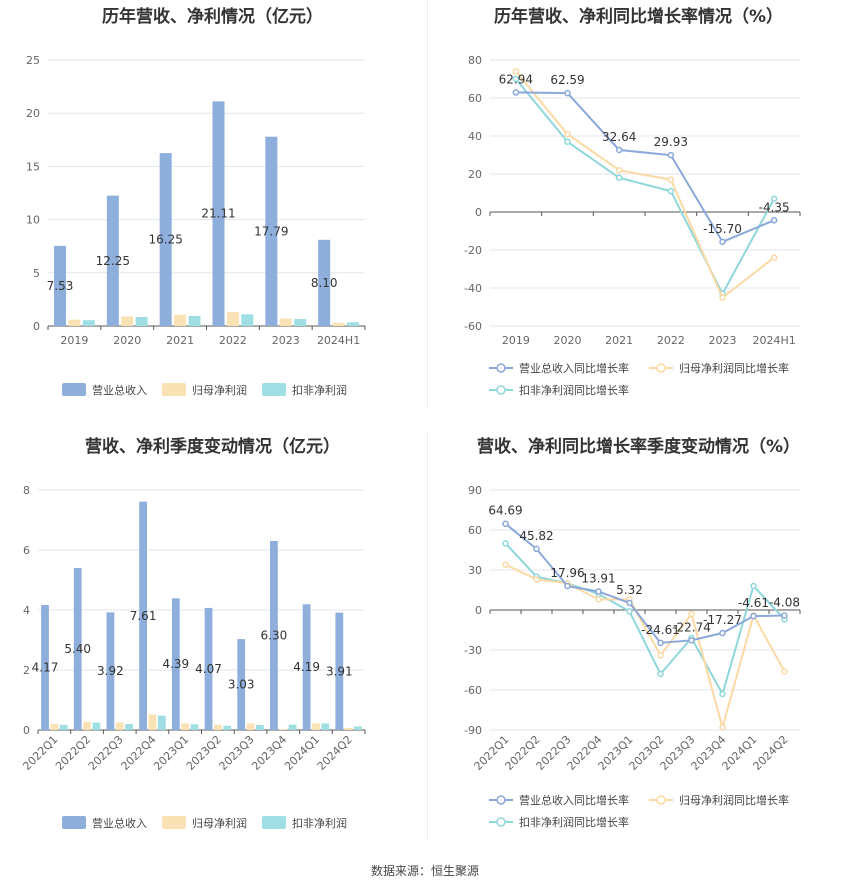 This screenshot has height=891, width=850. What do you see at coordinates (274, 636) in the screenshot?
I see `bar-data-label: 6.30` at bounding box center [274, 636].